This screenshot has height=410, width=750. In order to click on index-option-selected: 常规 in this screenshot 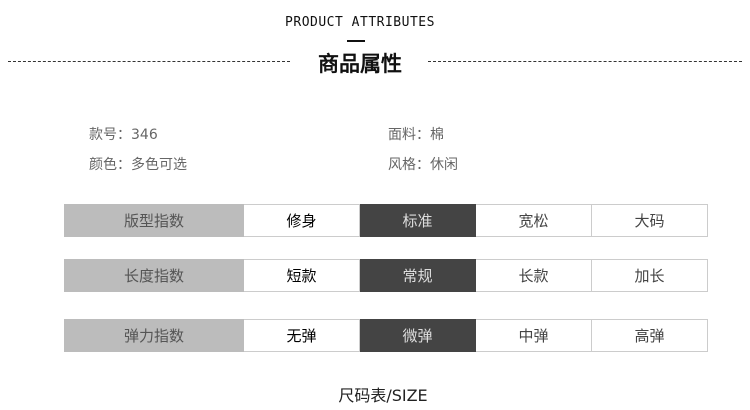, I will do `click(418, 275)`.